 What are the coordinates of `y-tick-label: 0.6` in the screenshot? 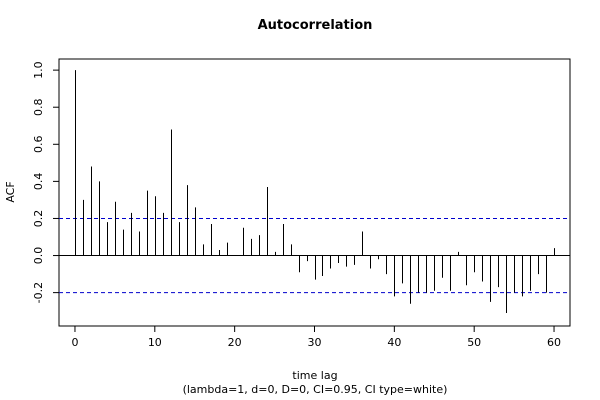 It's located at (38, 145).